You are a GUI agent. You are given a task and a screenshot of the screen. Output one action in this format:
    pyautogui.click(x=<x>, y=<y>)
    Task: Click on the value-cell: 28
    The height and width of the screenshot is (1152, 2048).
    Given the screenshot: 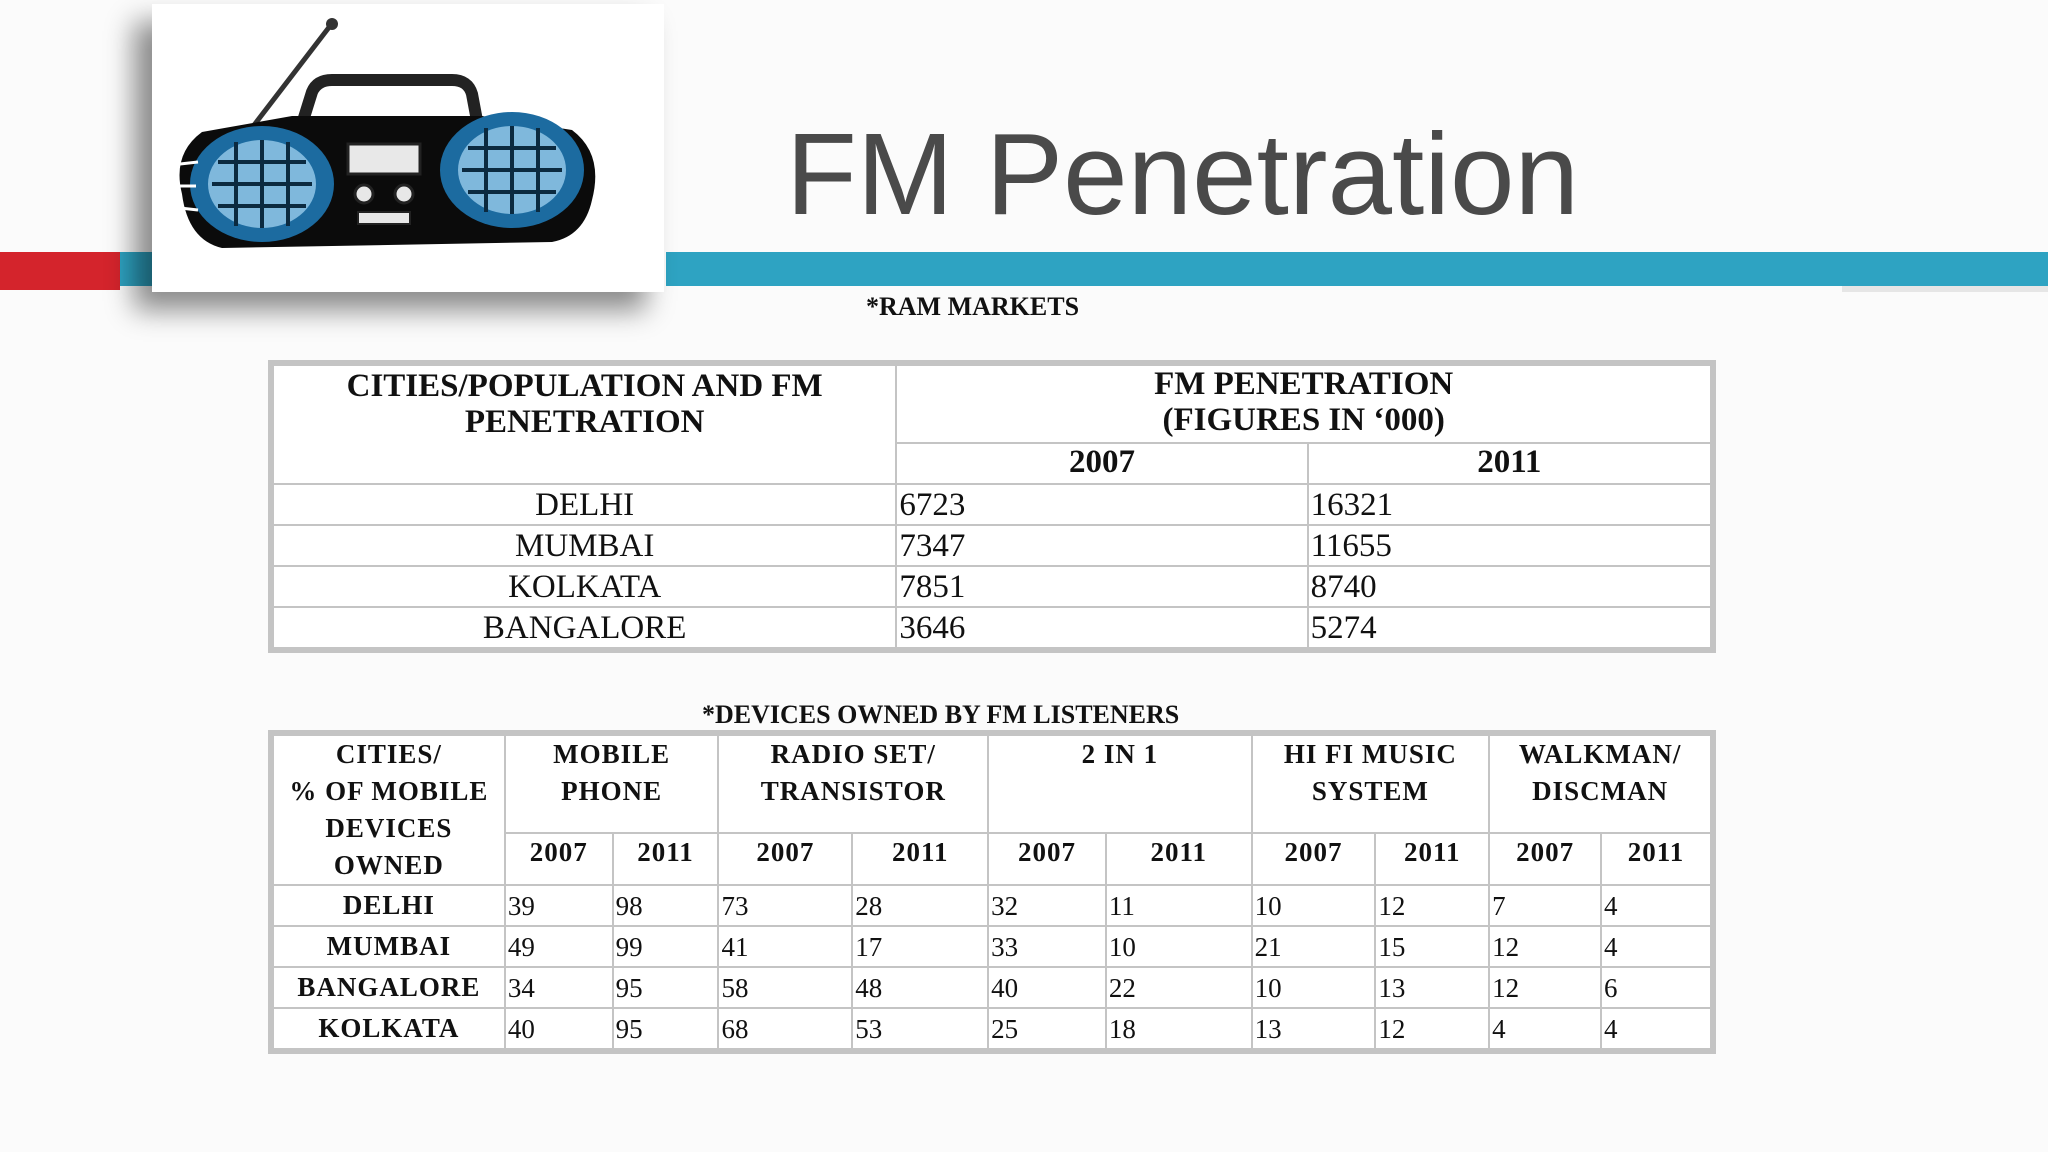 What is the action you would take?
    pyautogui.click(x=920, y=905)
    